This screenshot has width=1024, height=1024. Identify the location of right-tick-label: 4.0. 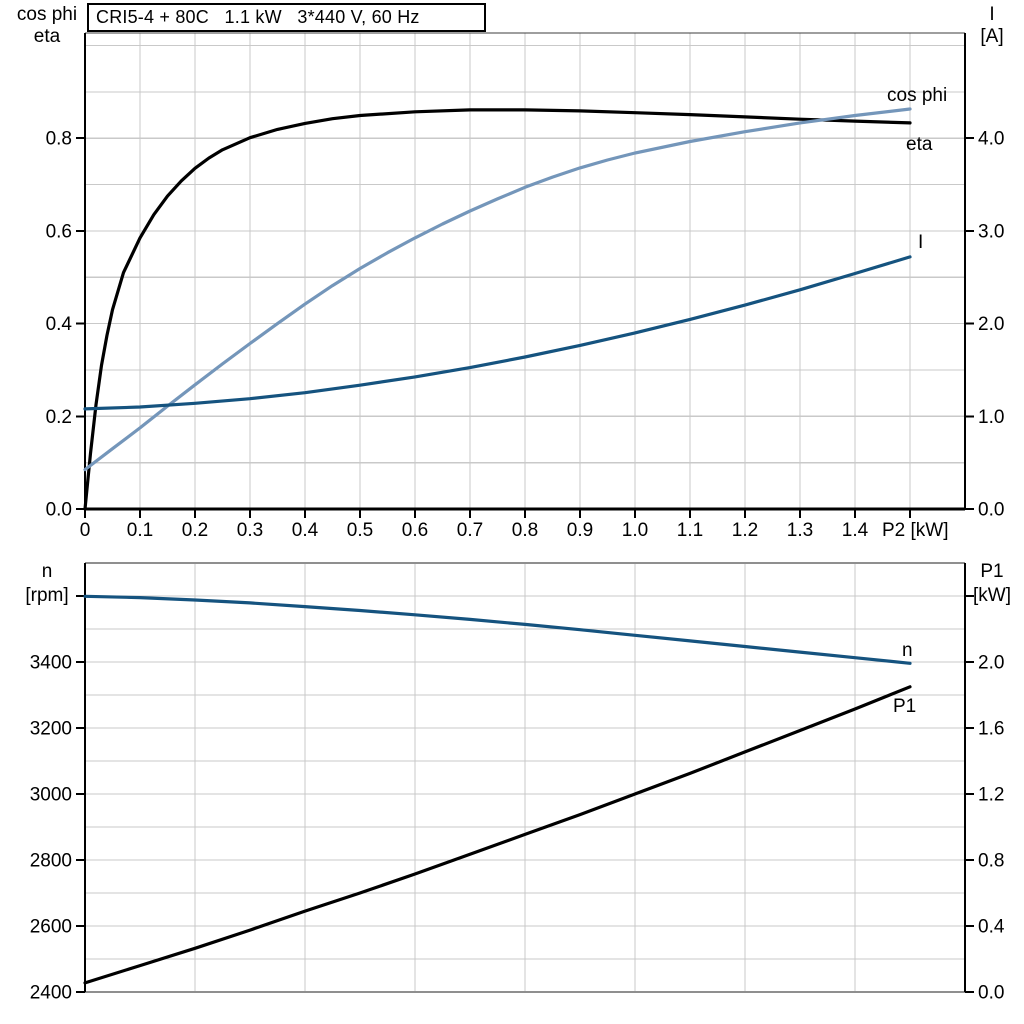
(991, 139).